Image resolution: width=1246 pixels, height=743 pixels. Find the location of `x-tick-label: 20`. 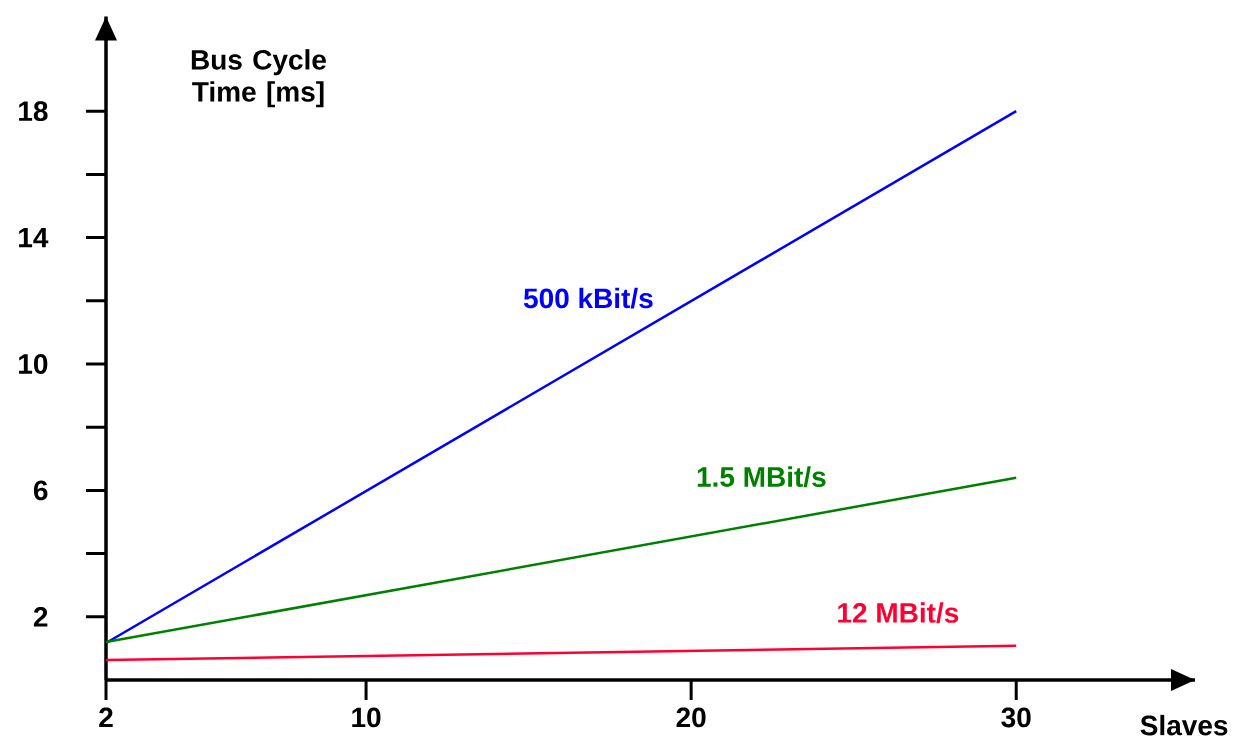

x-tick-label: 20 is located at coordinates (691, 717).